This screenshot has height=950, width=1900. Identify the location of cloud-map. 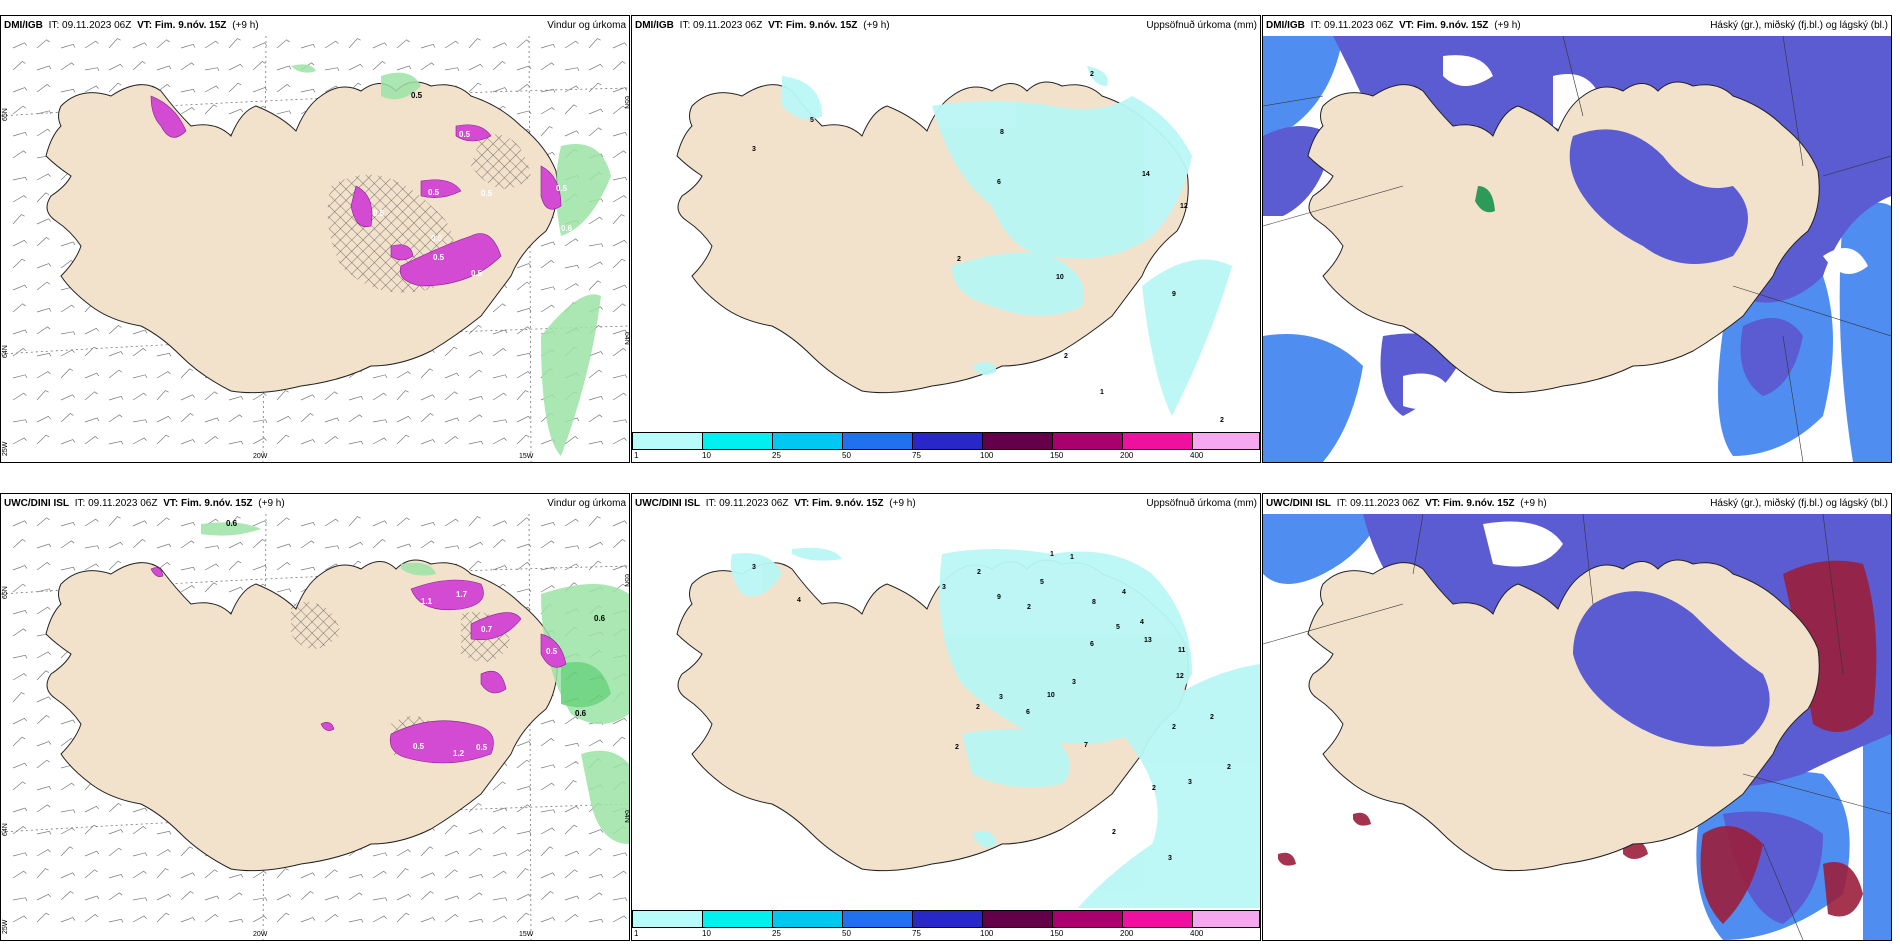
(1577, 727).